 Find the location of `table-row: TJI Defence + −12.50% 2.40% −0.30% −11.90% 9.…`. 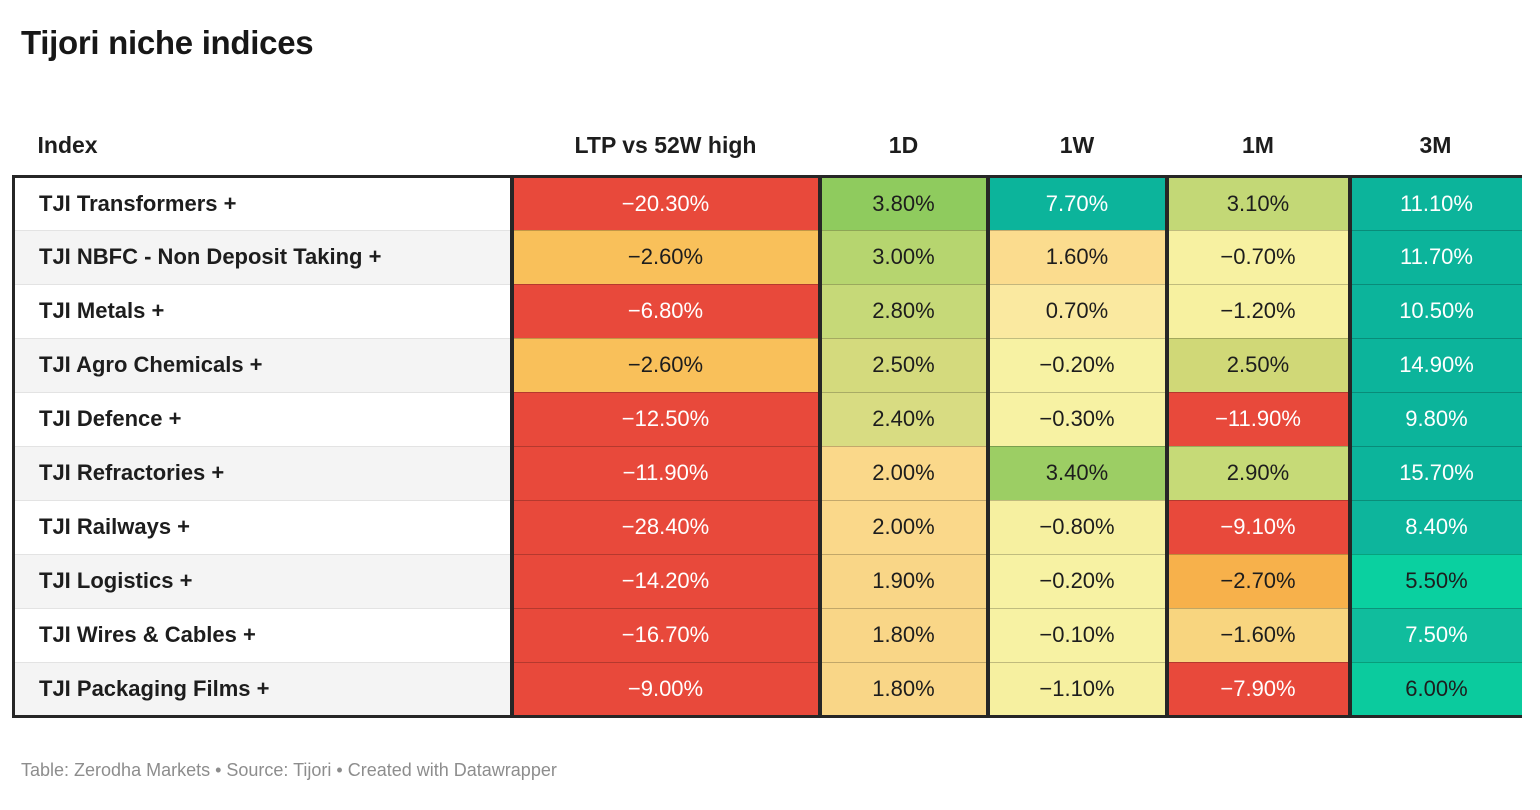

table-row: TJI Defence + −12.50% 2.40% −0.30% −11.90% 9.… is located at coordinates (767, 419).